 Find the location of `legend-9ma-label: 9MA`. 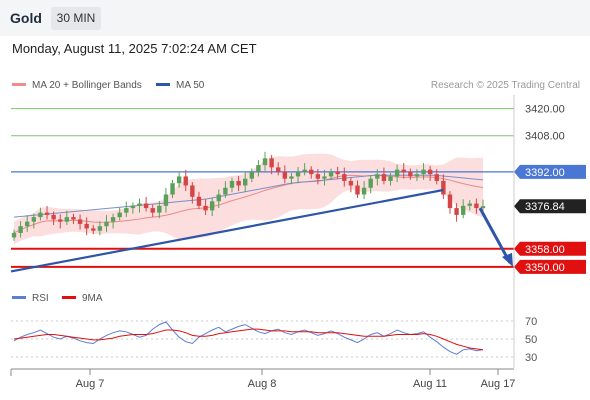

legend-9ma-label: 9MA is located at coordinates (92, 298).